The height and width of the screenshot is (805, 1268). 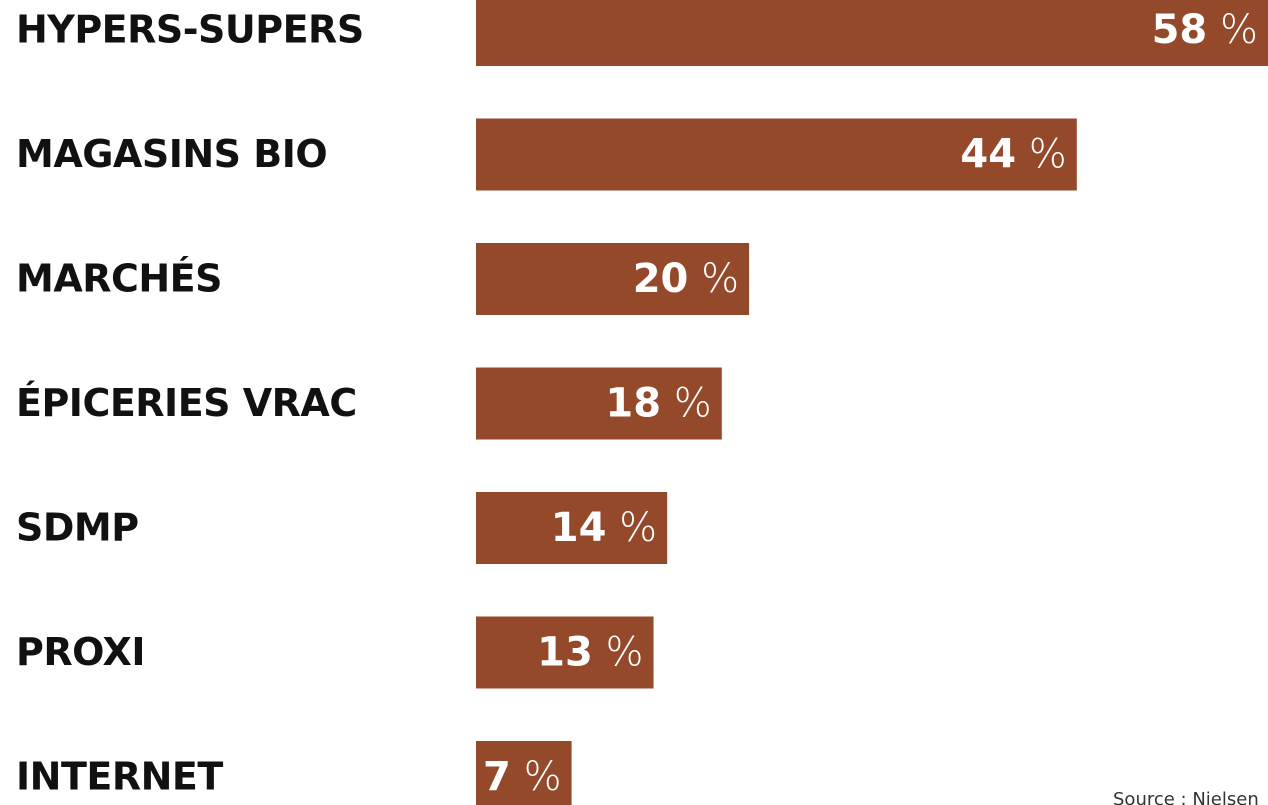 I want to click on value-number: 44, so click(x=988, y=155).